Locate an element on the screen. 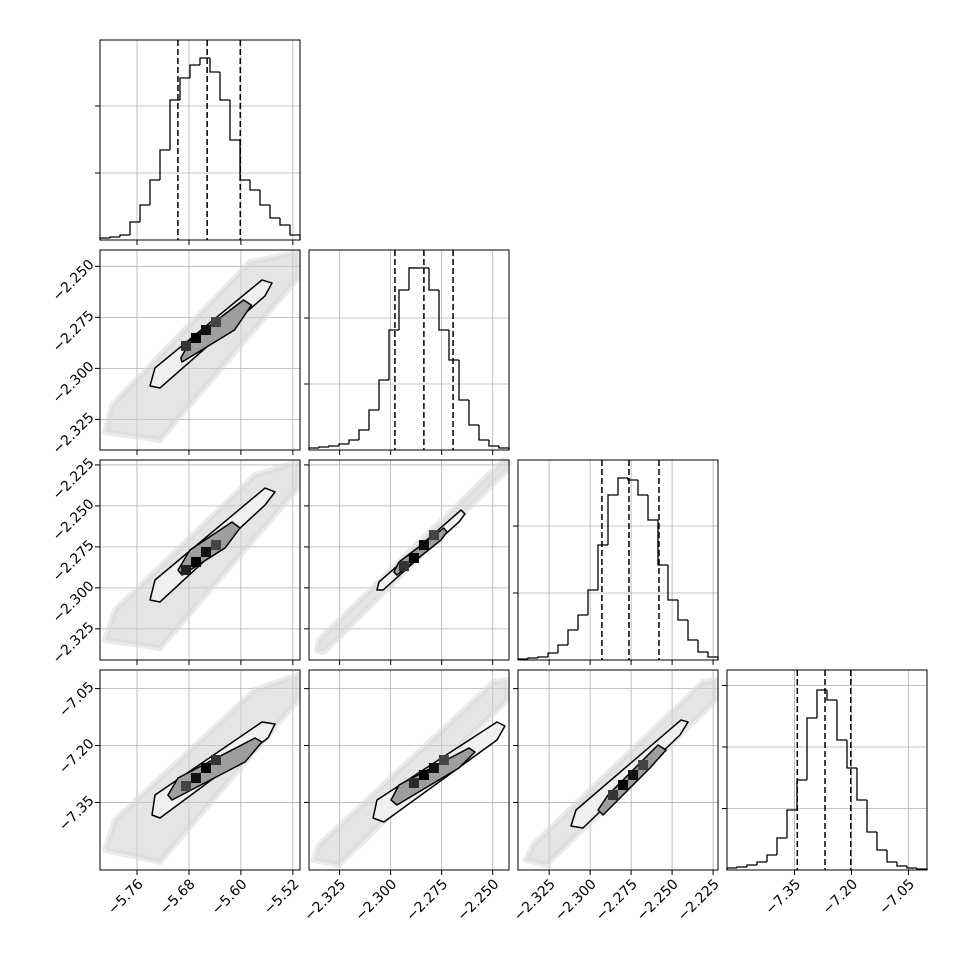 This screenshot has height=970, width=970. x-tick-label: −5.60 is located at coordinates (230, 897).